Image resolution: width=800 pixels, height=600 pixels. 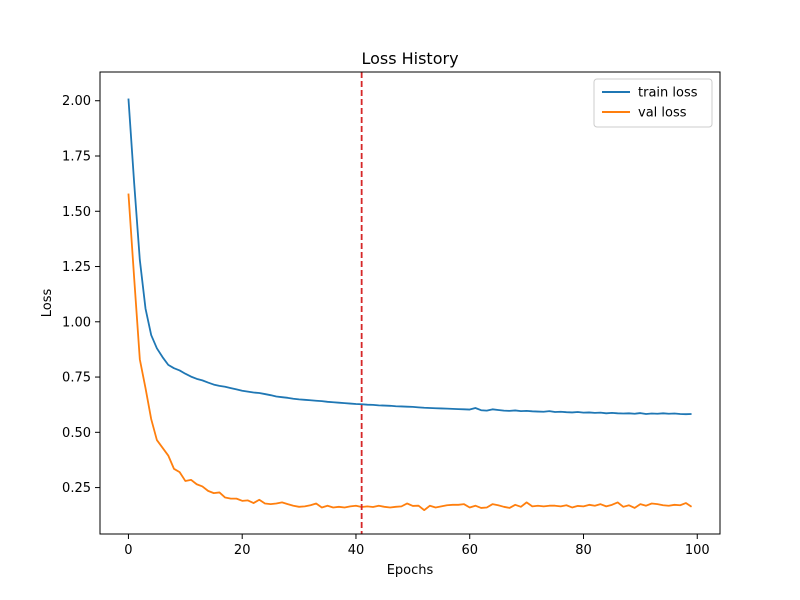 What do you see at coordinates (410, 570) in the screenshot?
I see `x-axis-label: Epochs` at bounding box center [410, 570].